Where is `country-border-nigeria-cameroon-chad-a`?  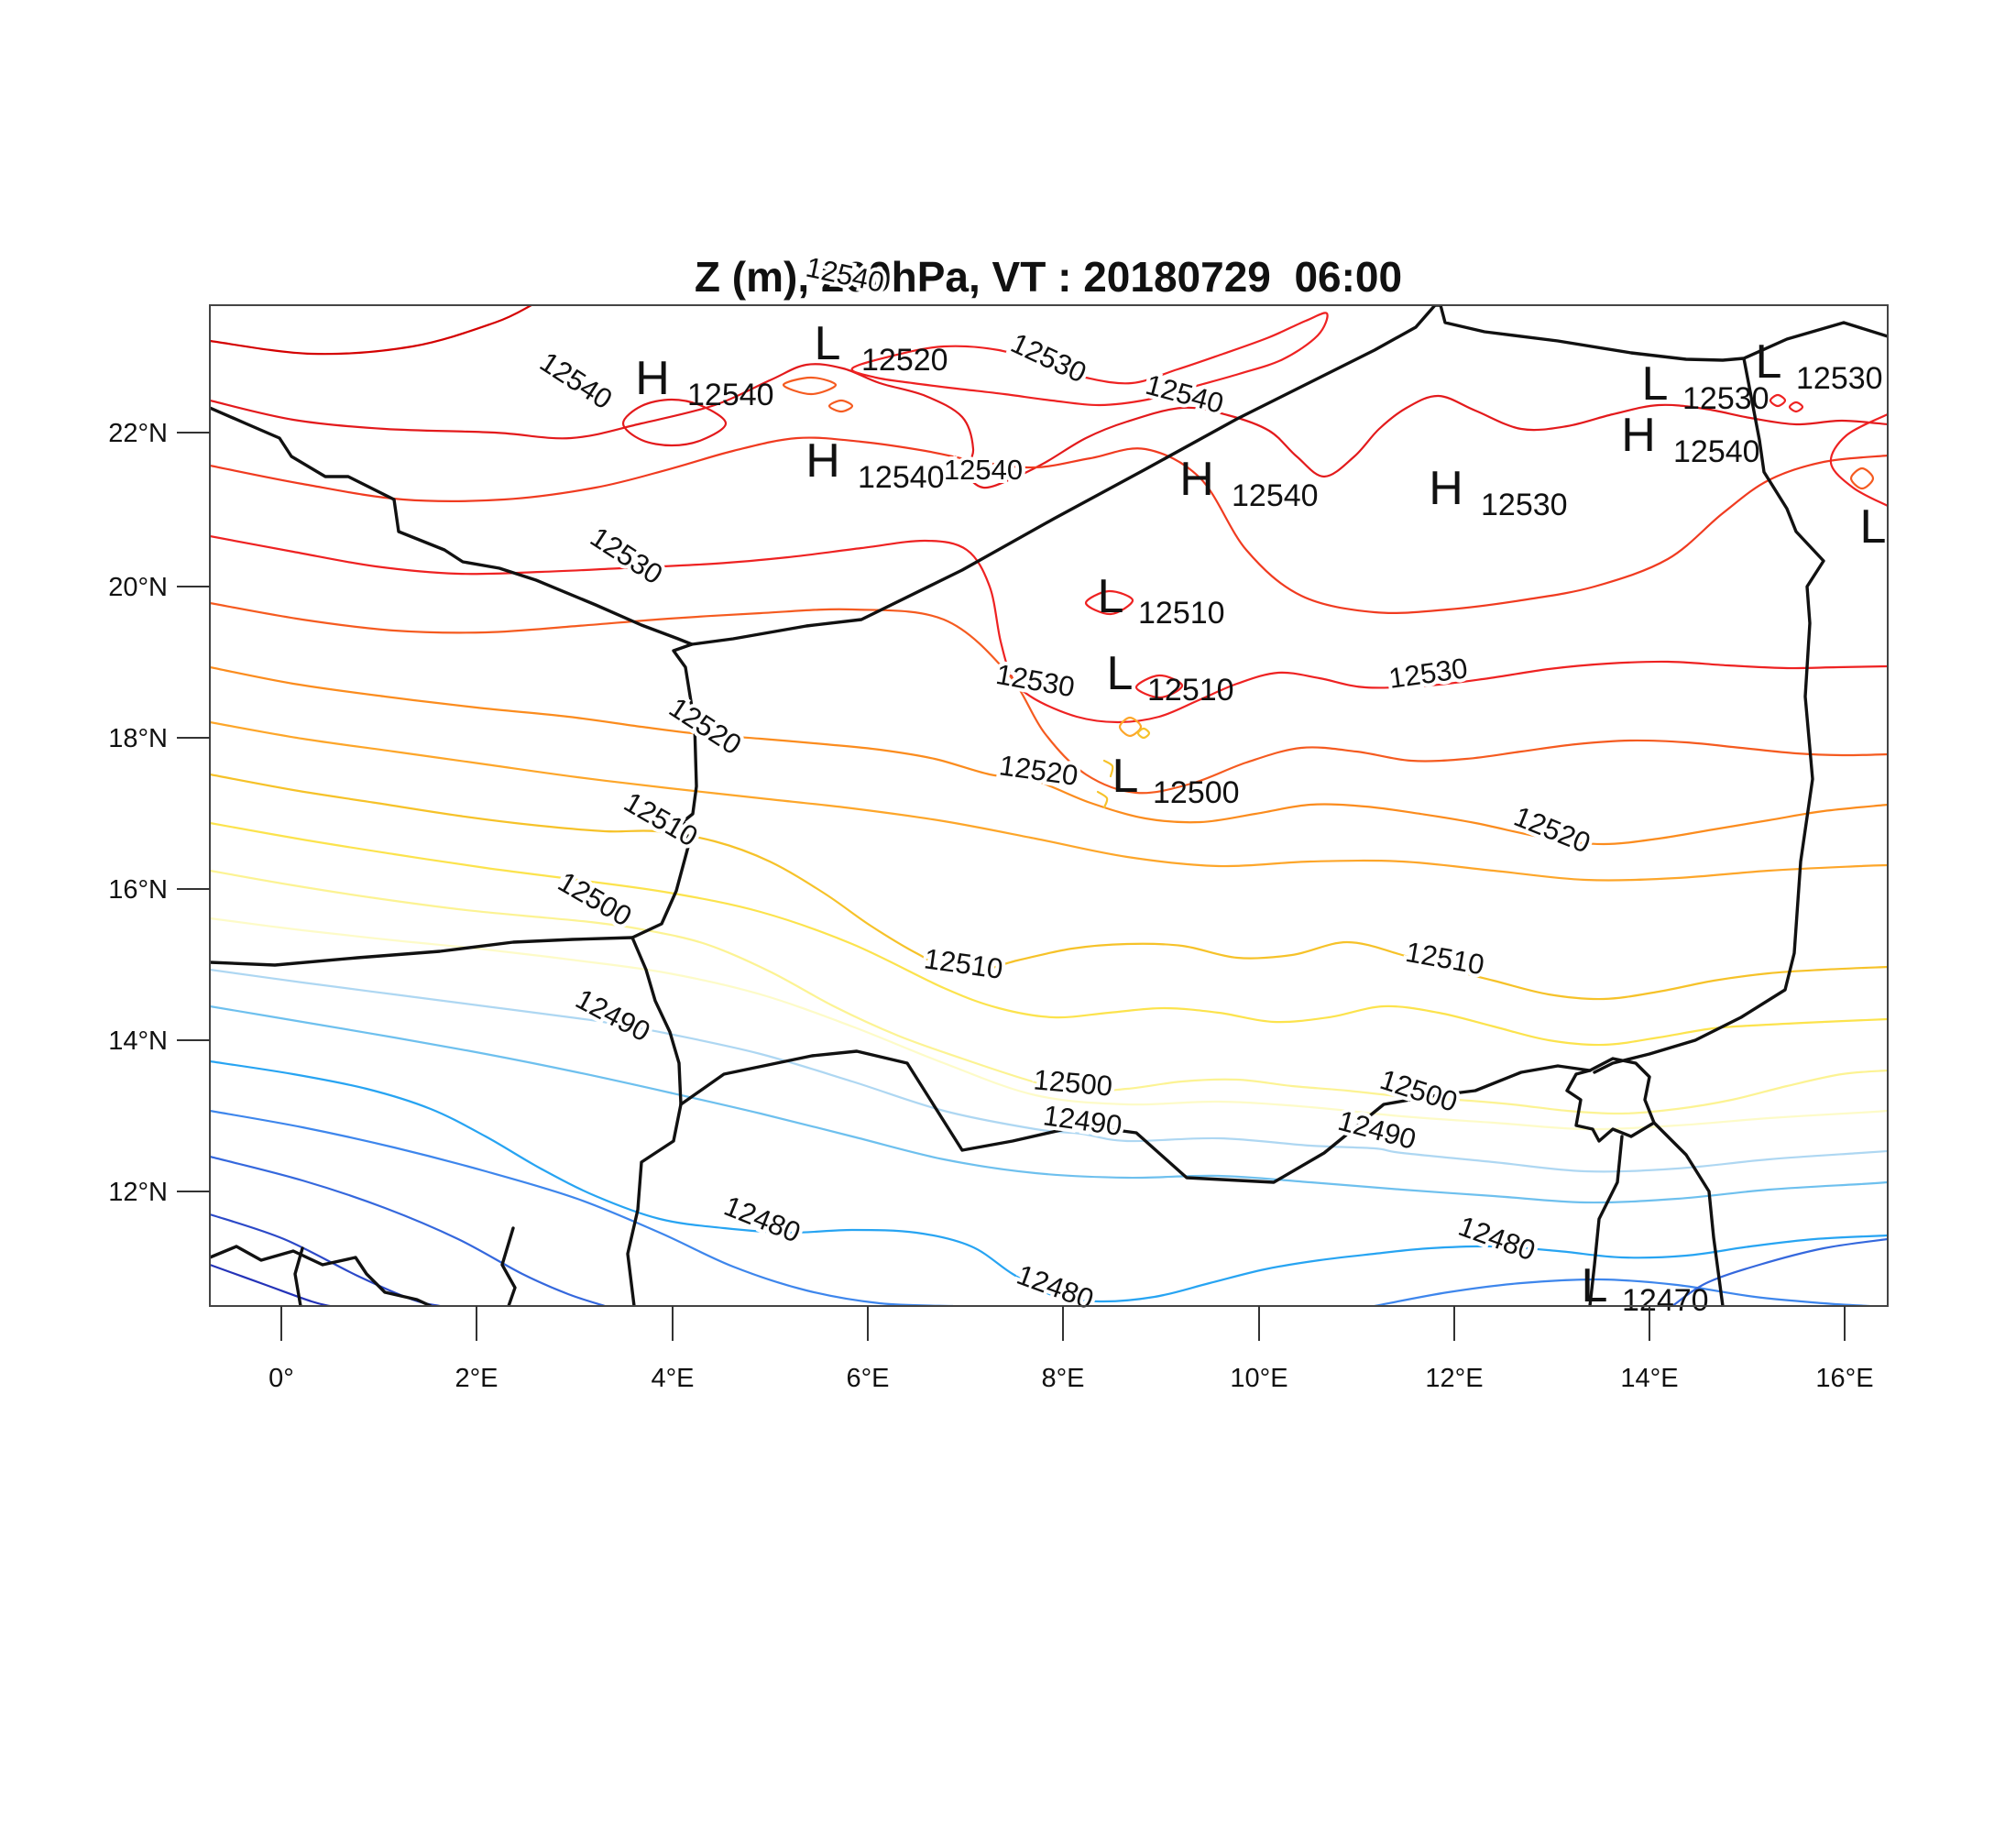 country-border-nigeria-cameroon-chad-a is located at coordinates (1606, 1220).